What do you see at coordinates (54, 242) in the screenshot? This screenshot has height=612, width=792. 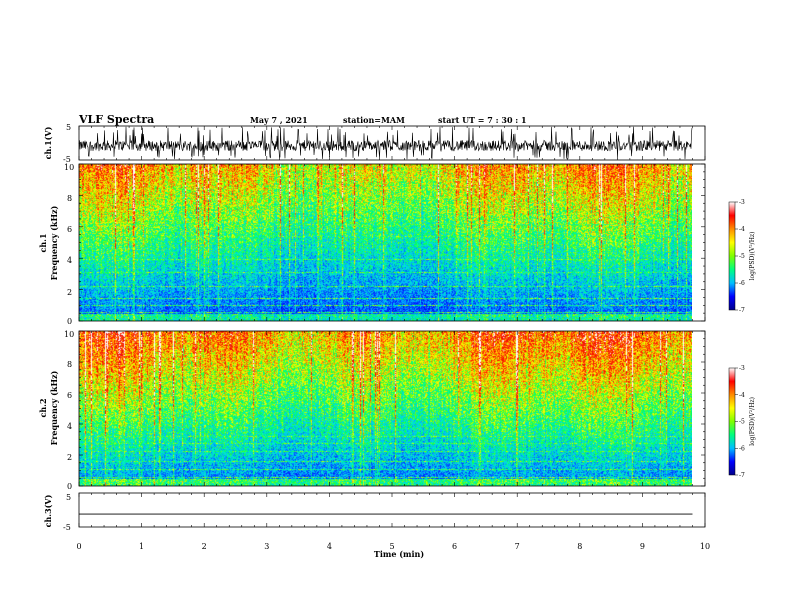 I see `ch1-spectrogram-ylabel-frequency: Frequency (kHz)` at bounding box center [54, 242].